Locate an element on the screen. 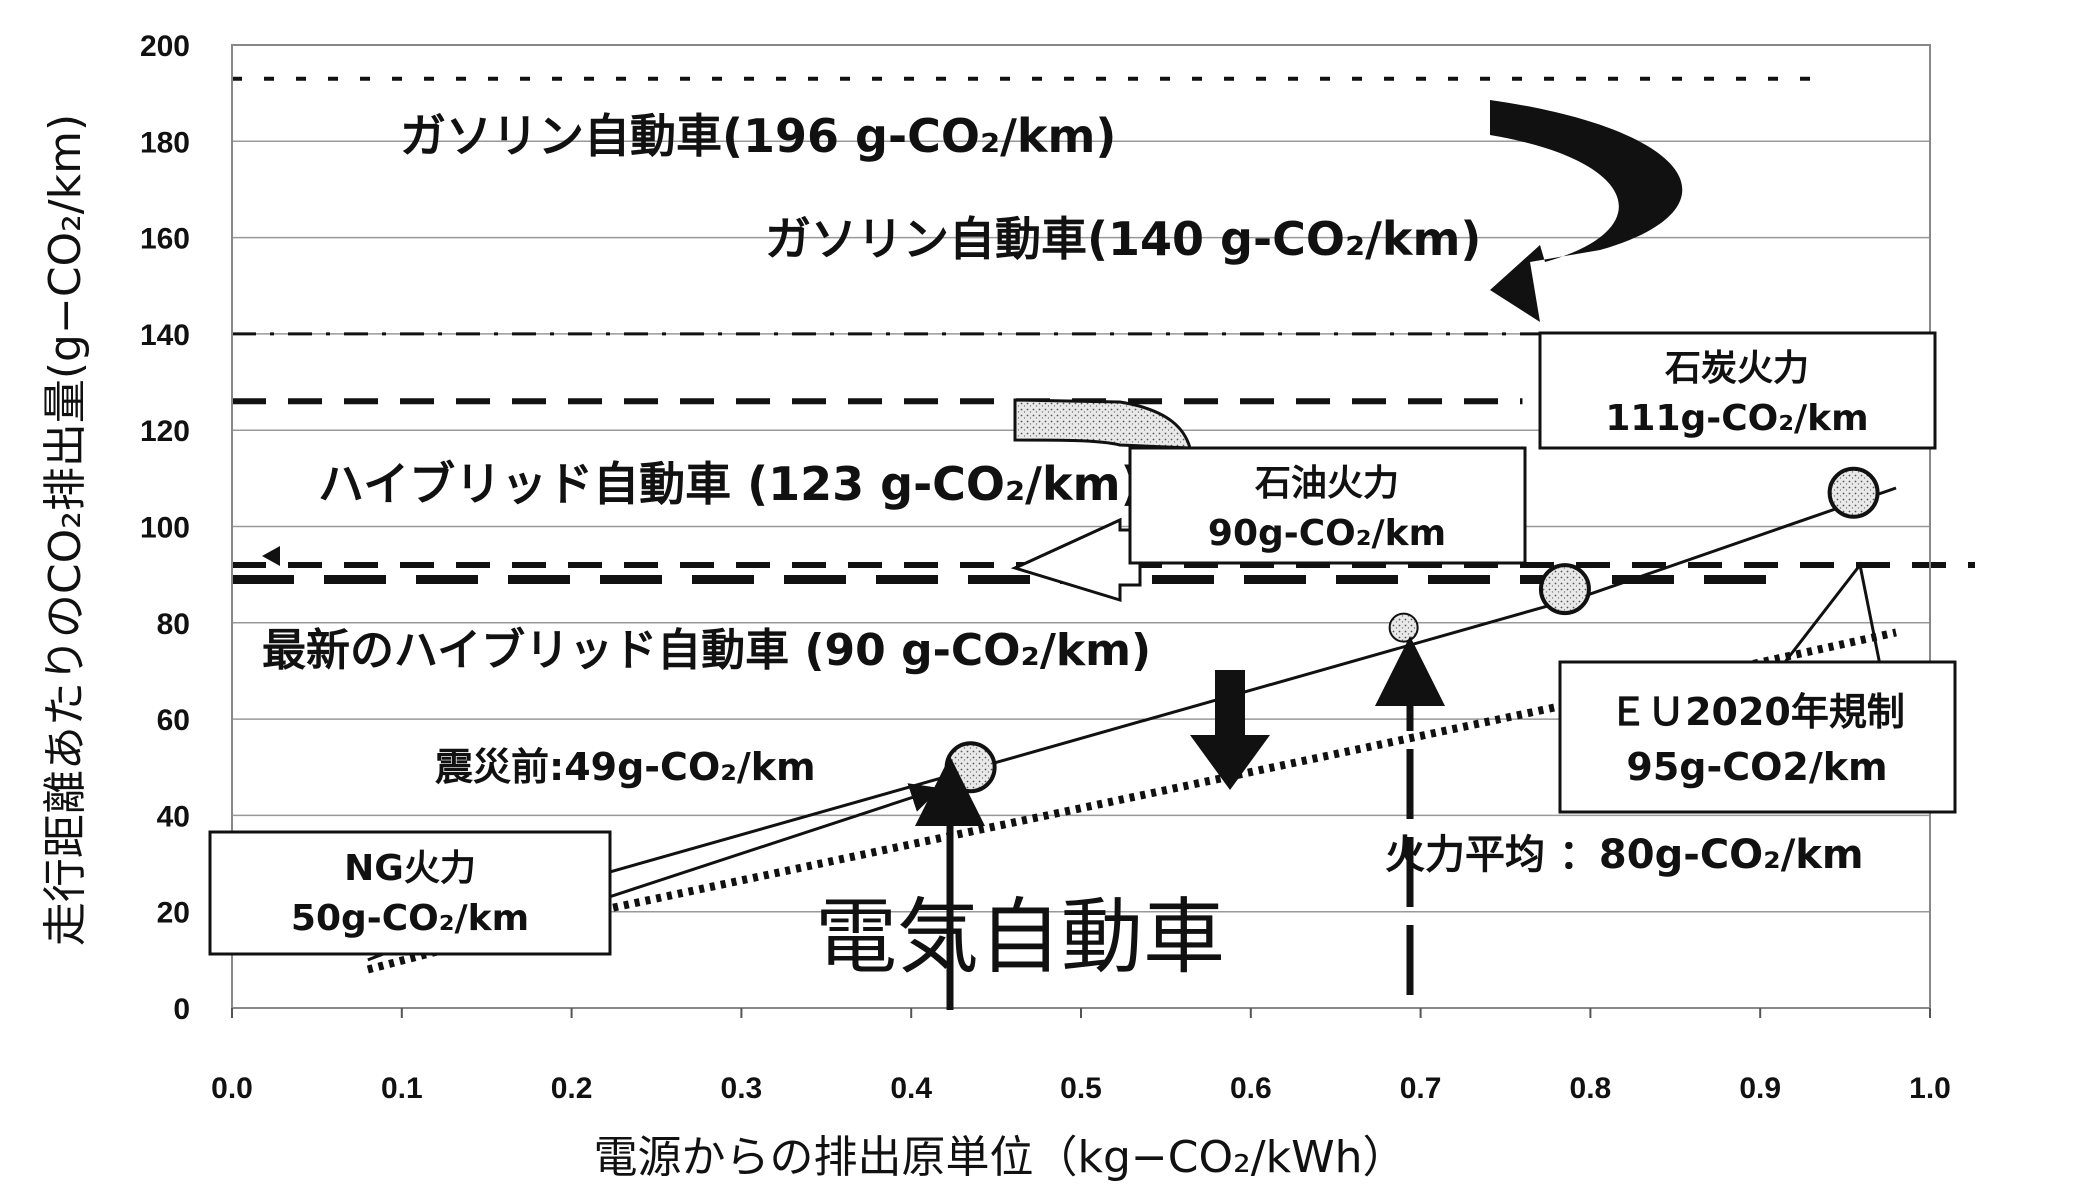  y-tick-labels: 0 20 40 60 80 100 120 140 160 180 200 is located at coordinates (165, 528).